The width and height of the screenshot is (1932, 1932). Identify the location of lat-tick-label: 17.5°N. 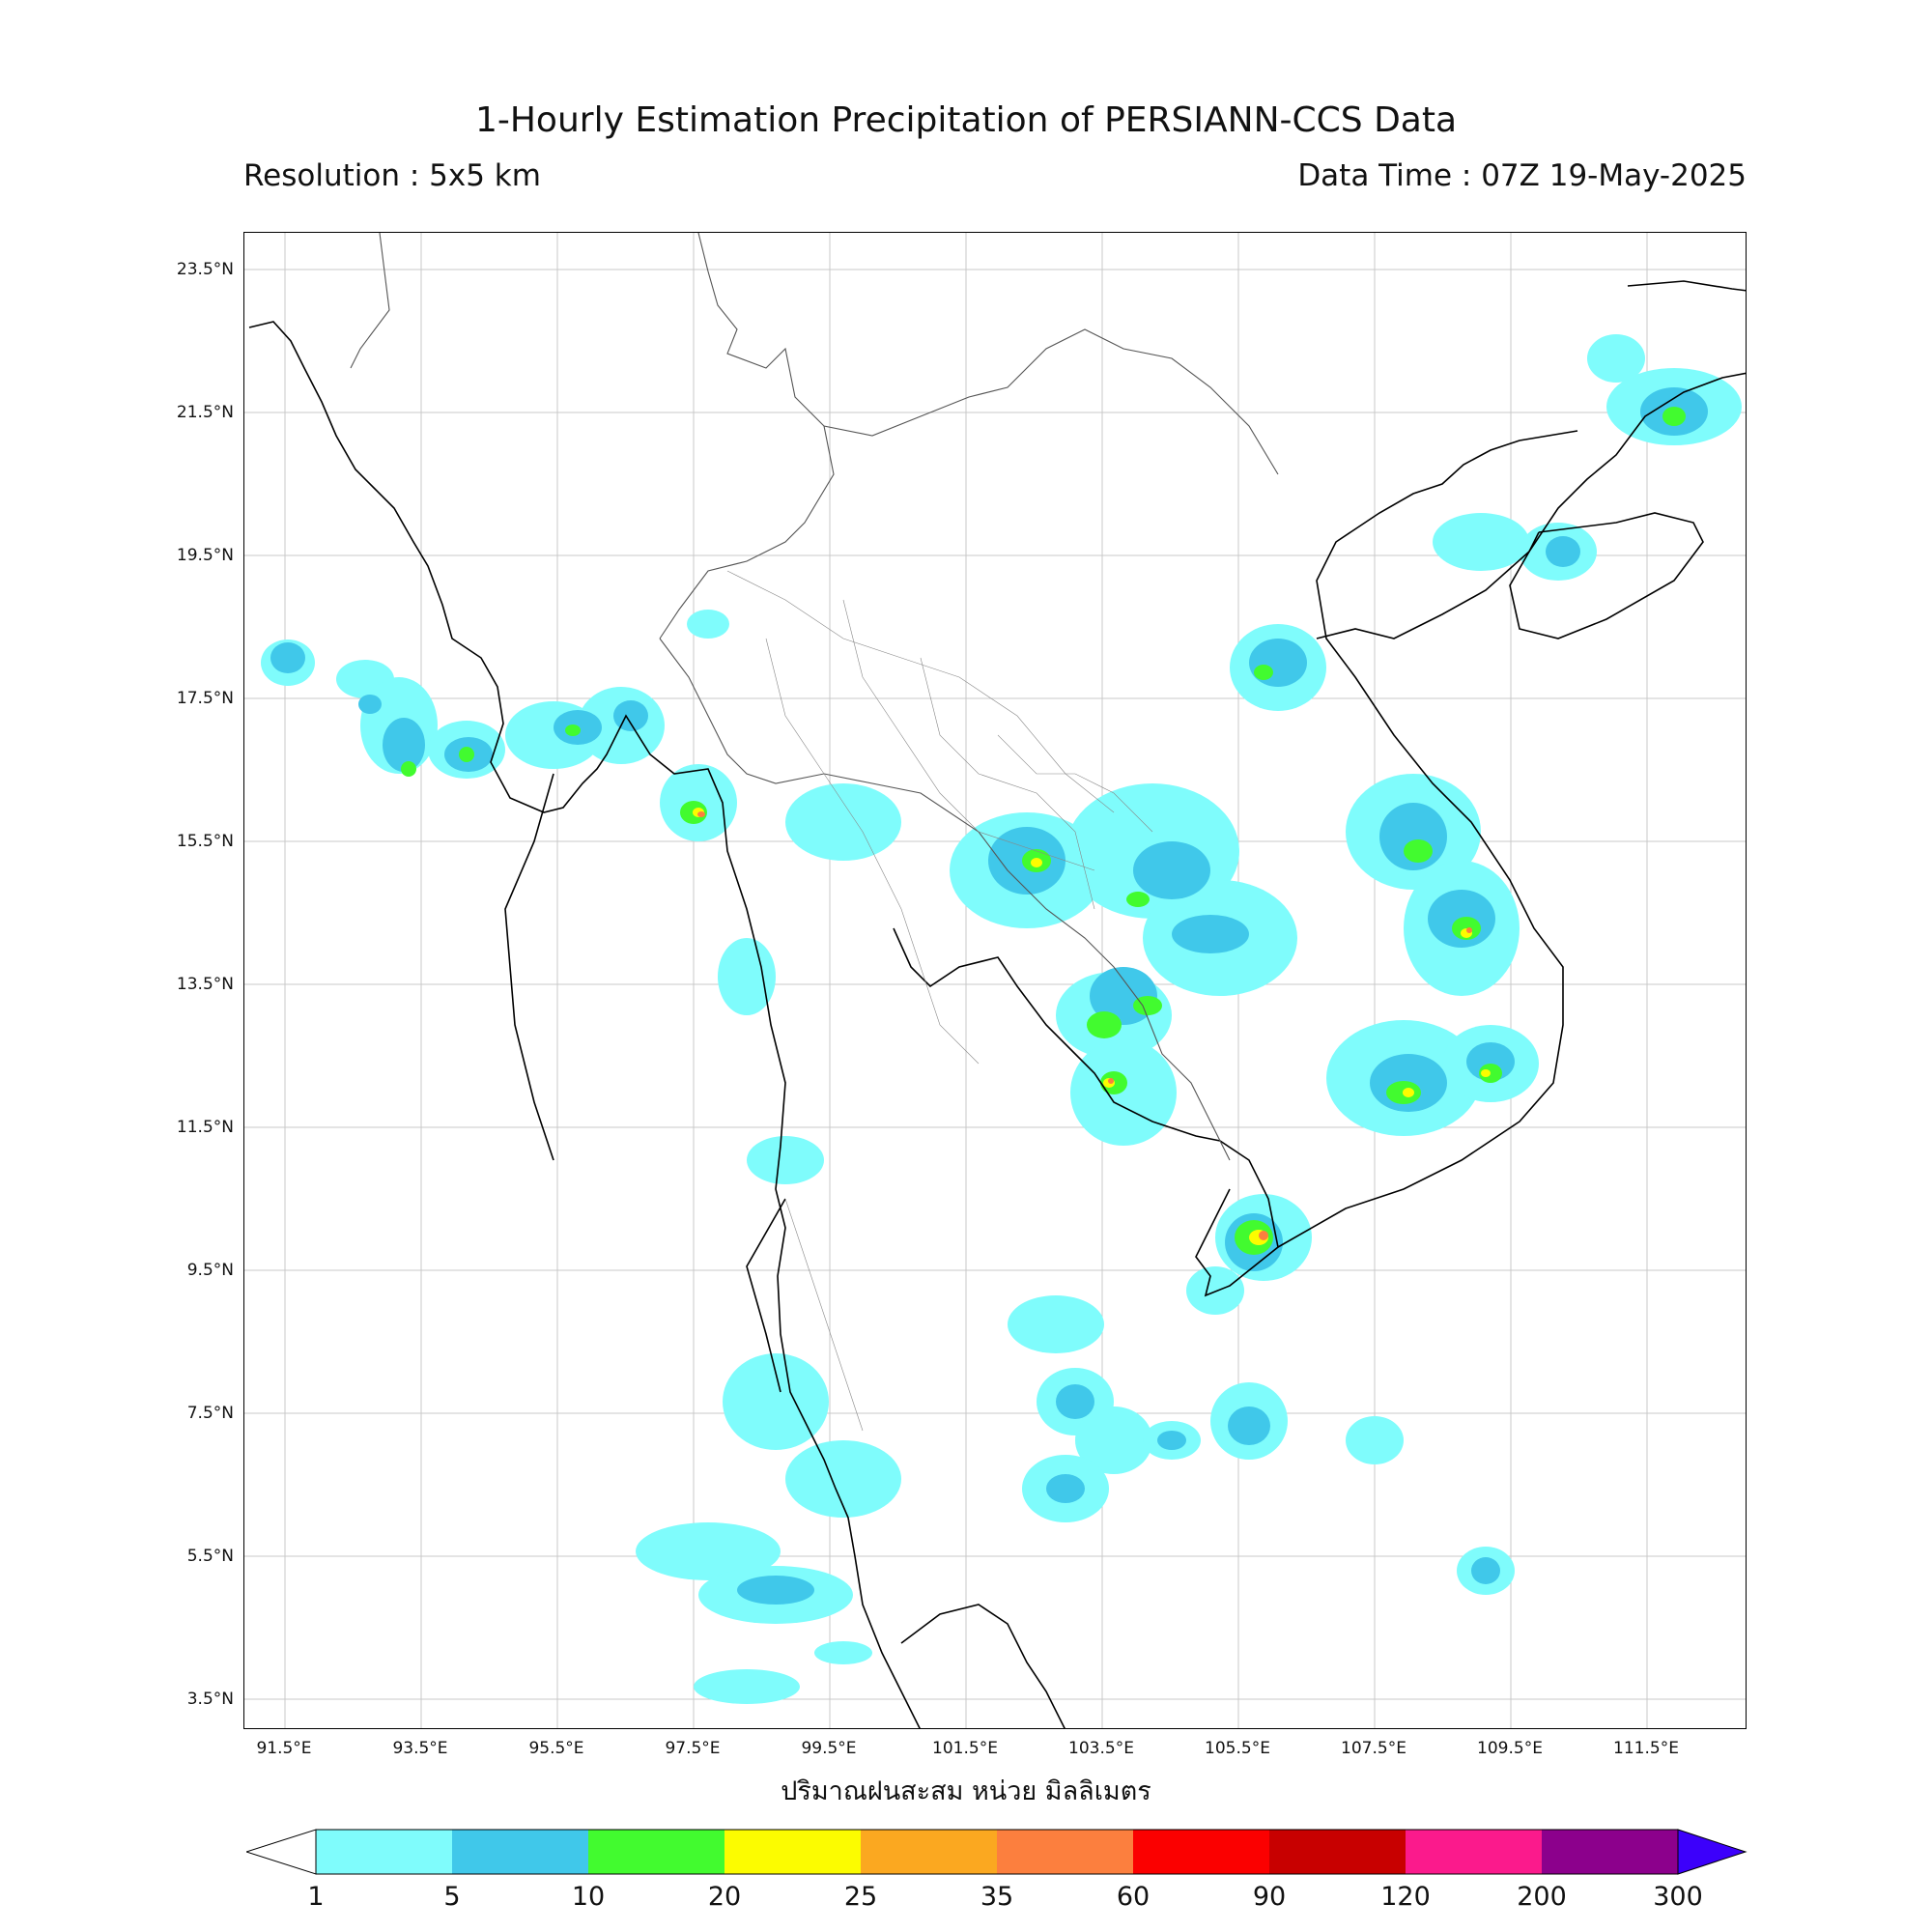
(205, 698).